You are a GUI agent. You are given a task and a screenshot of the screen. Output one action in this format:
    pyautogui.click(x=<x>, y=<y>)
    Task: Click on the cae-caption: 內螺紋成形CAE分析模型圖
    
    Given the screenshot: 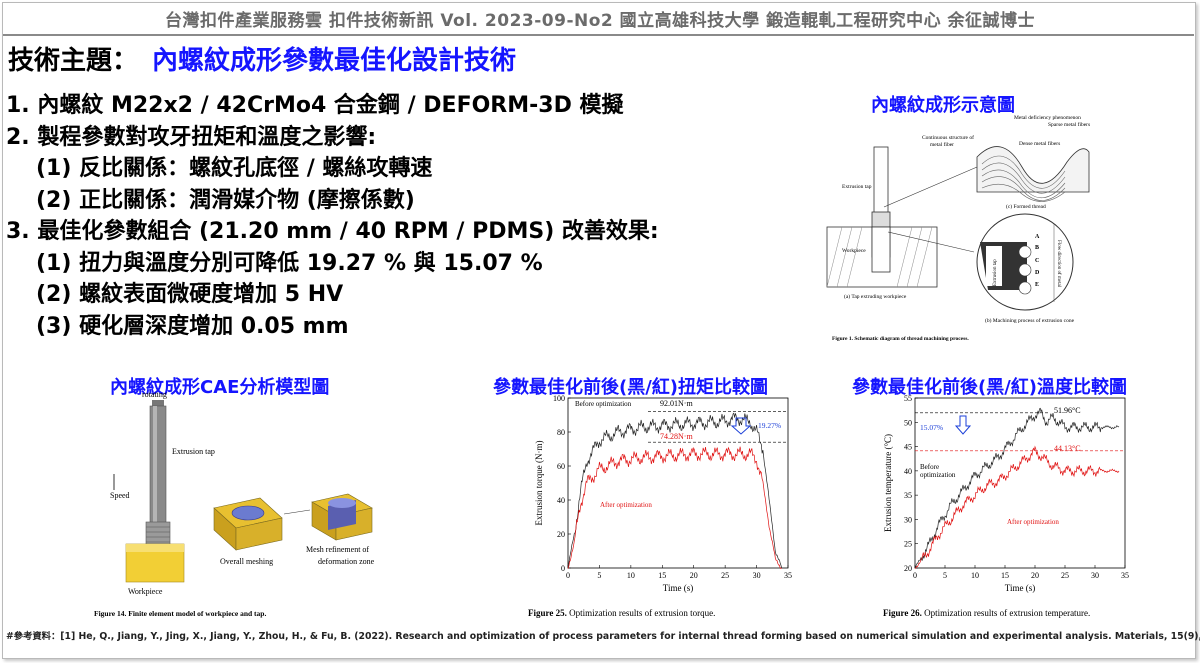 What is the action you would take?
    pyautogui.click(x=220, y=387)
    